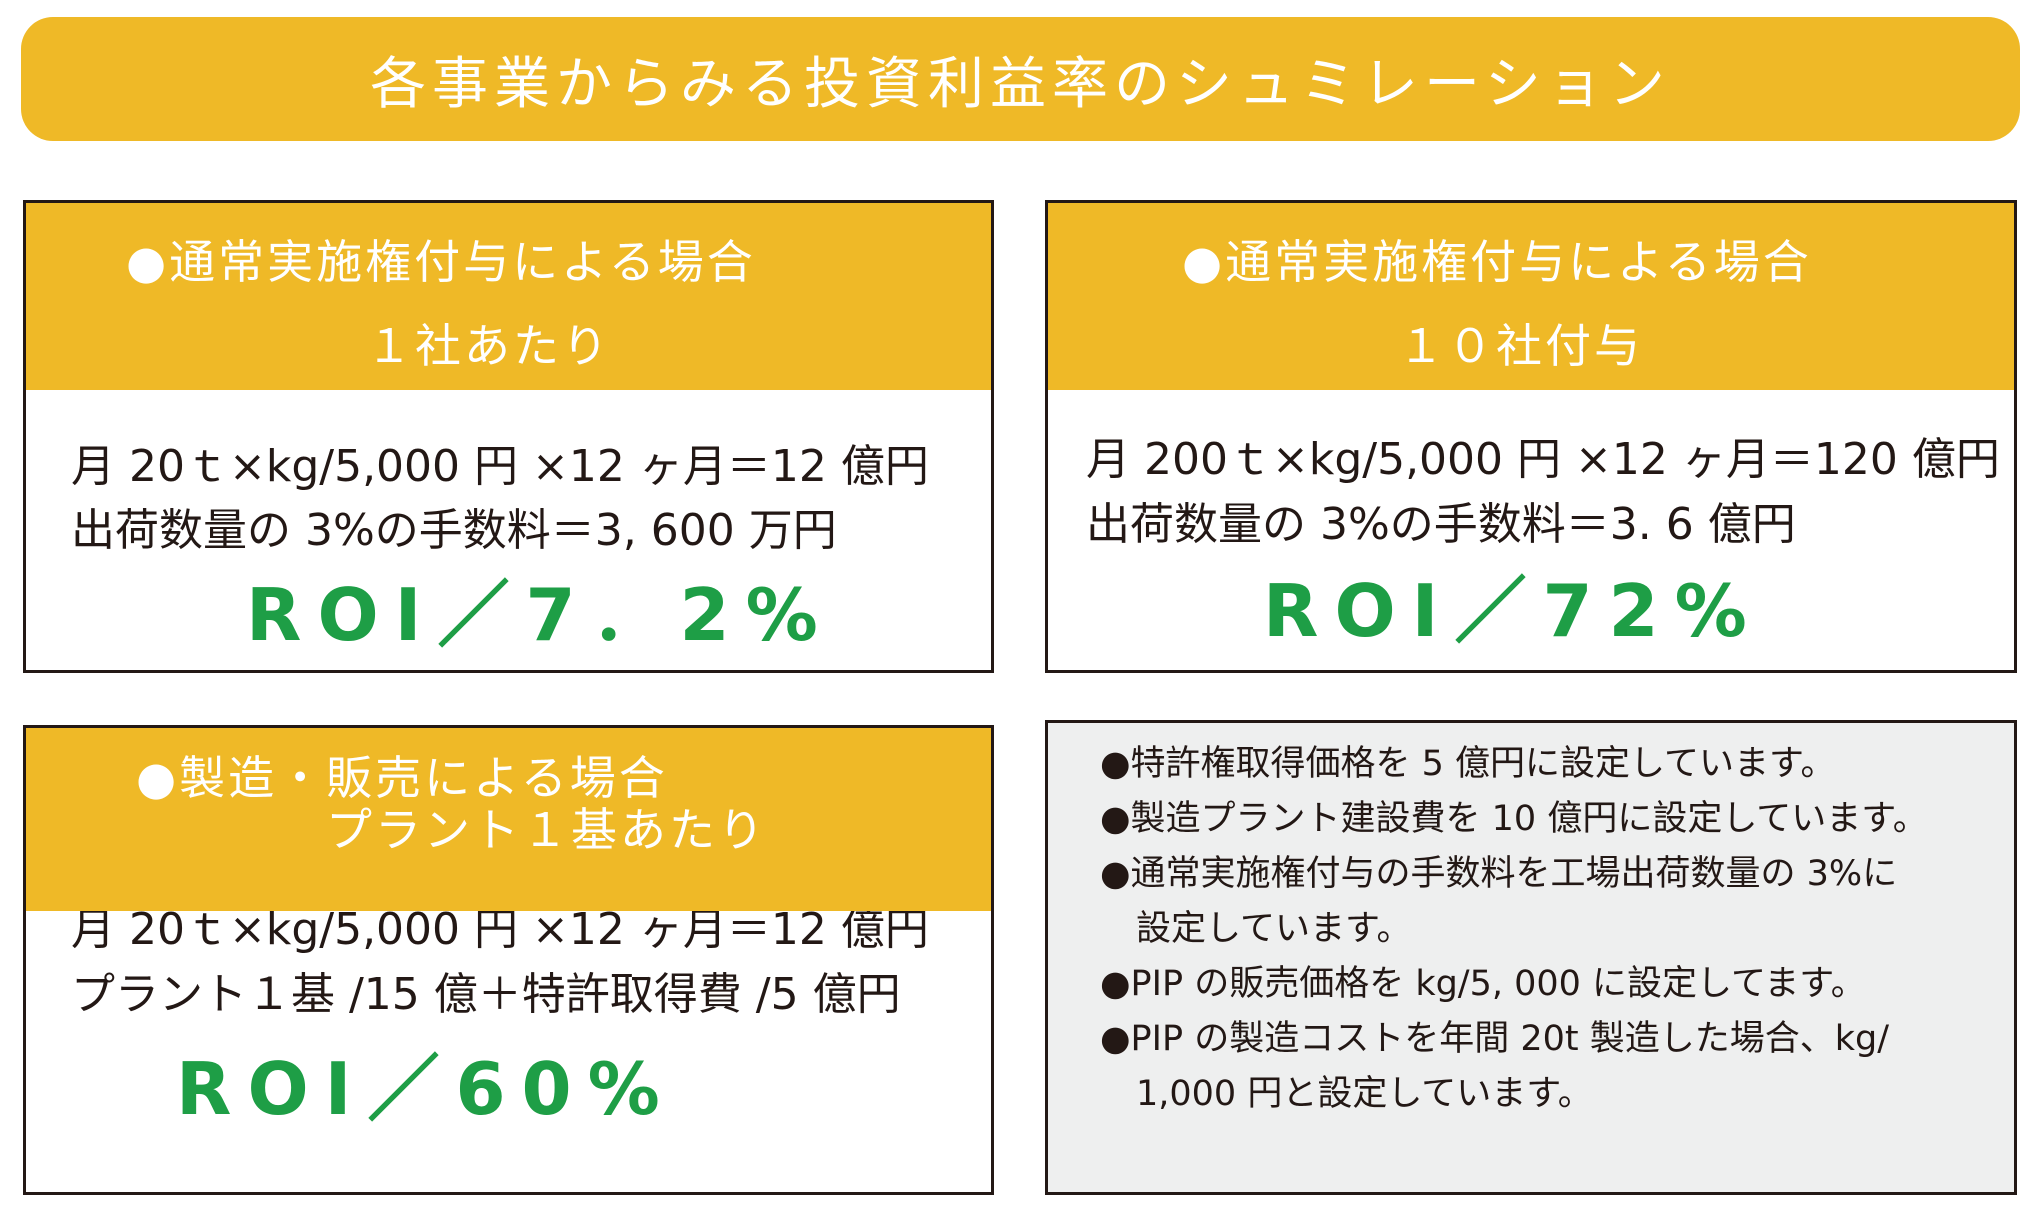 Image resolution: width=2032 pixels, height=1212 pixels. I want to click on cost-line: プラント１基 /15 億＋特許取得費 /5 億円, so click(486, 994).